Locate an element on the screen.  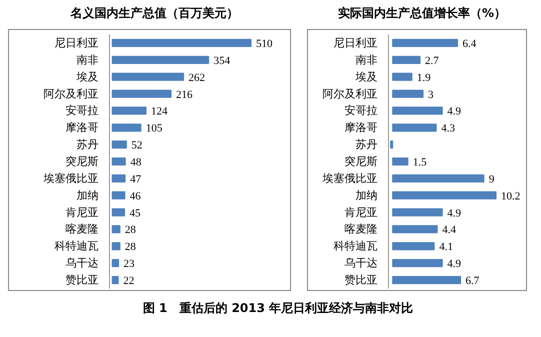
caption: 图 1 重估后的 2013 年尼日利亚经济与南非对比 is located at coordinates (278, 309).